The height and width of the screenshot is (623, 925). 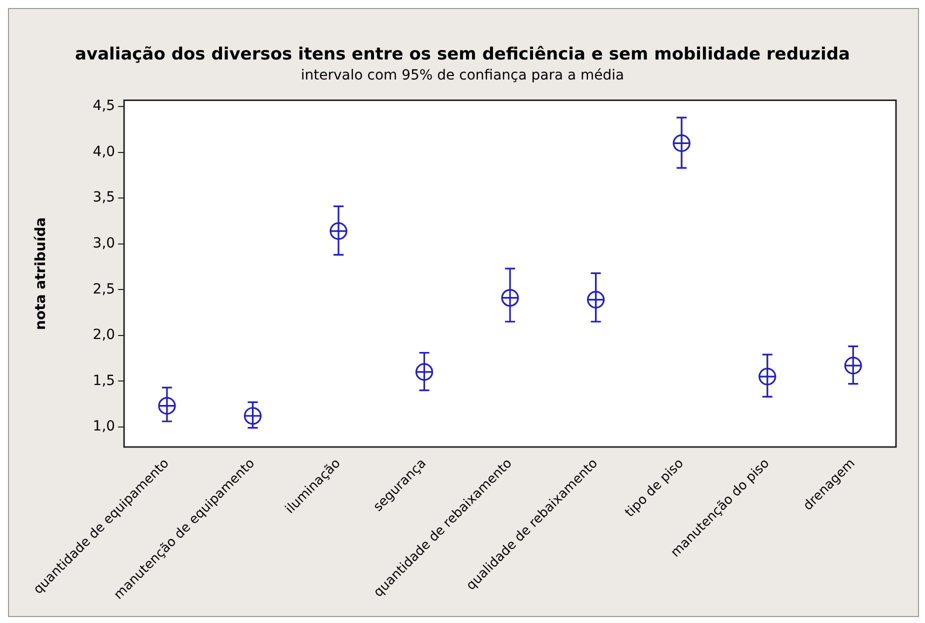 What do you see at coordinates (41, 273) in the screenshot?
I see `y-axis-title: nota atribuída` at bounding box center [41, 273].